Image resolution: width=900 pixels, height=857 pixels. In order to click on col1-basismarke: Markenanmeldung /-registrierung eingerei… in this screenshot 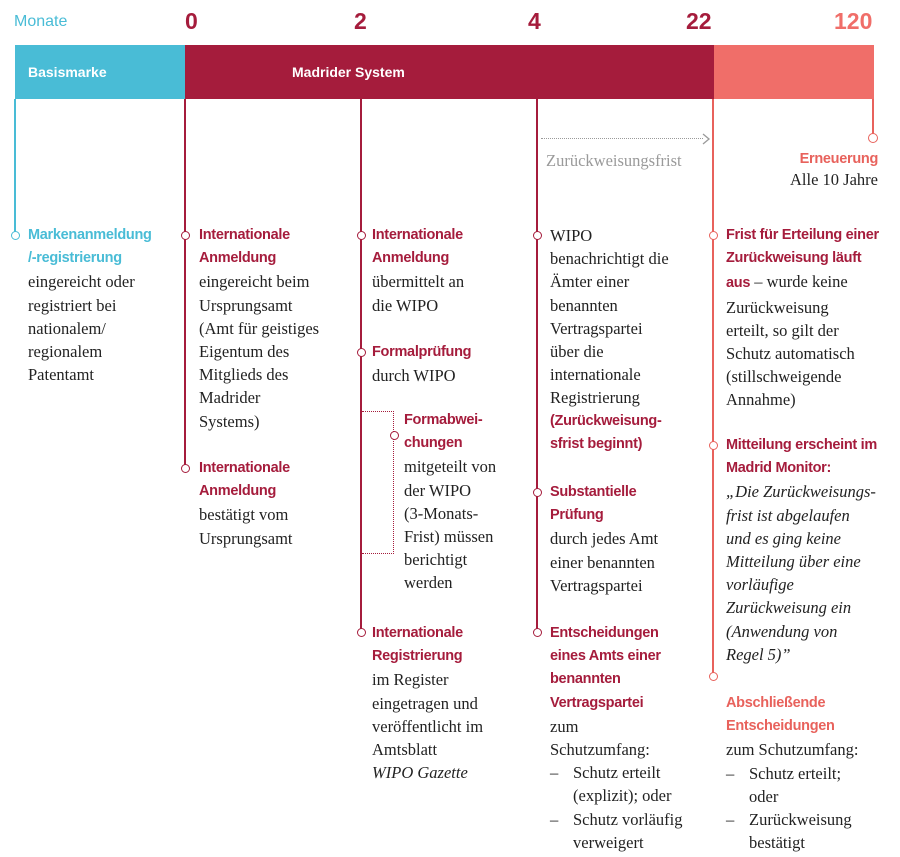, I will do `click(90, 305)`.